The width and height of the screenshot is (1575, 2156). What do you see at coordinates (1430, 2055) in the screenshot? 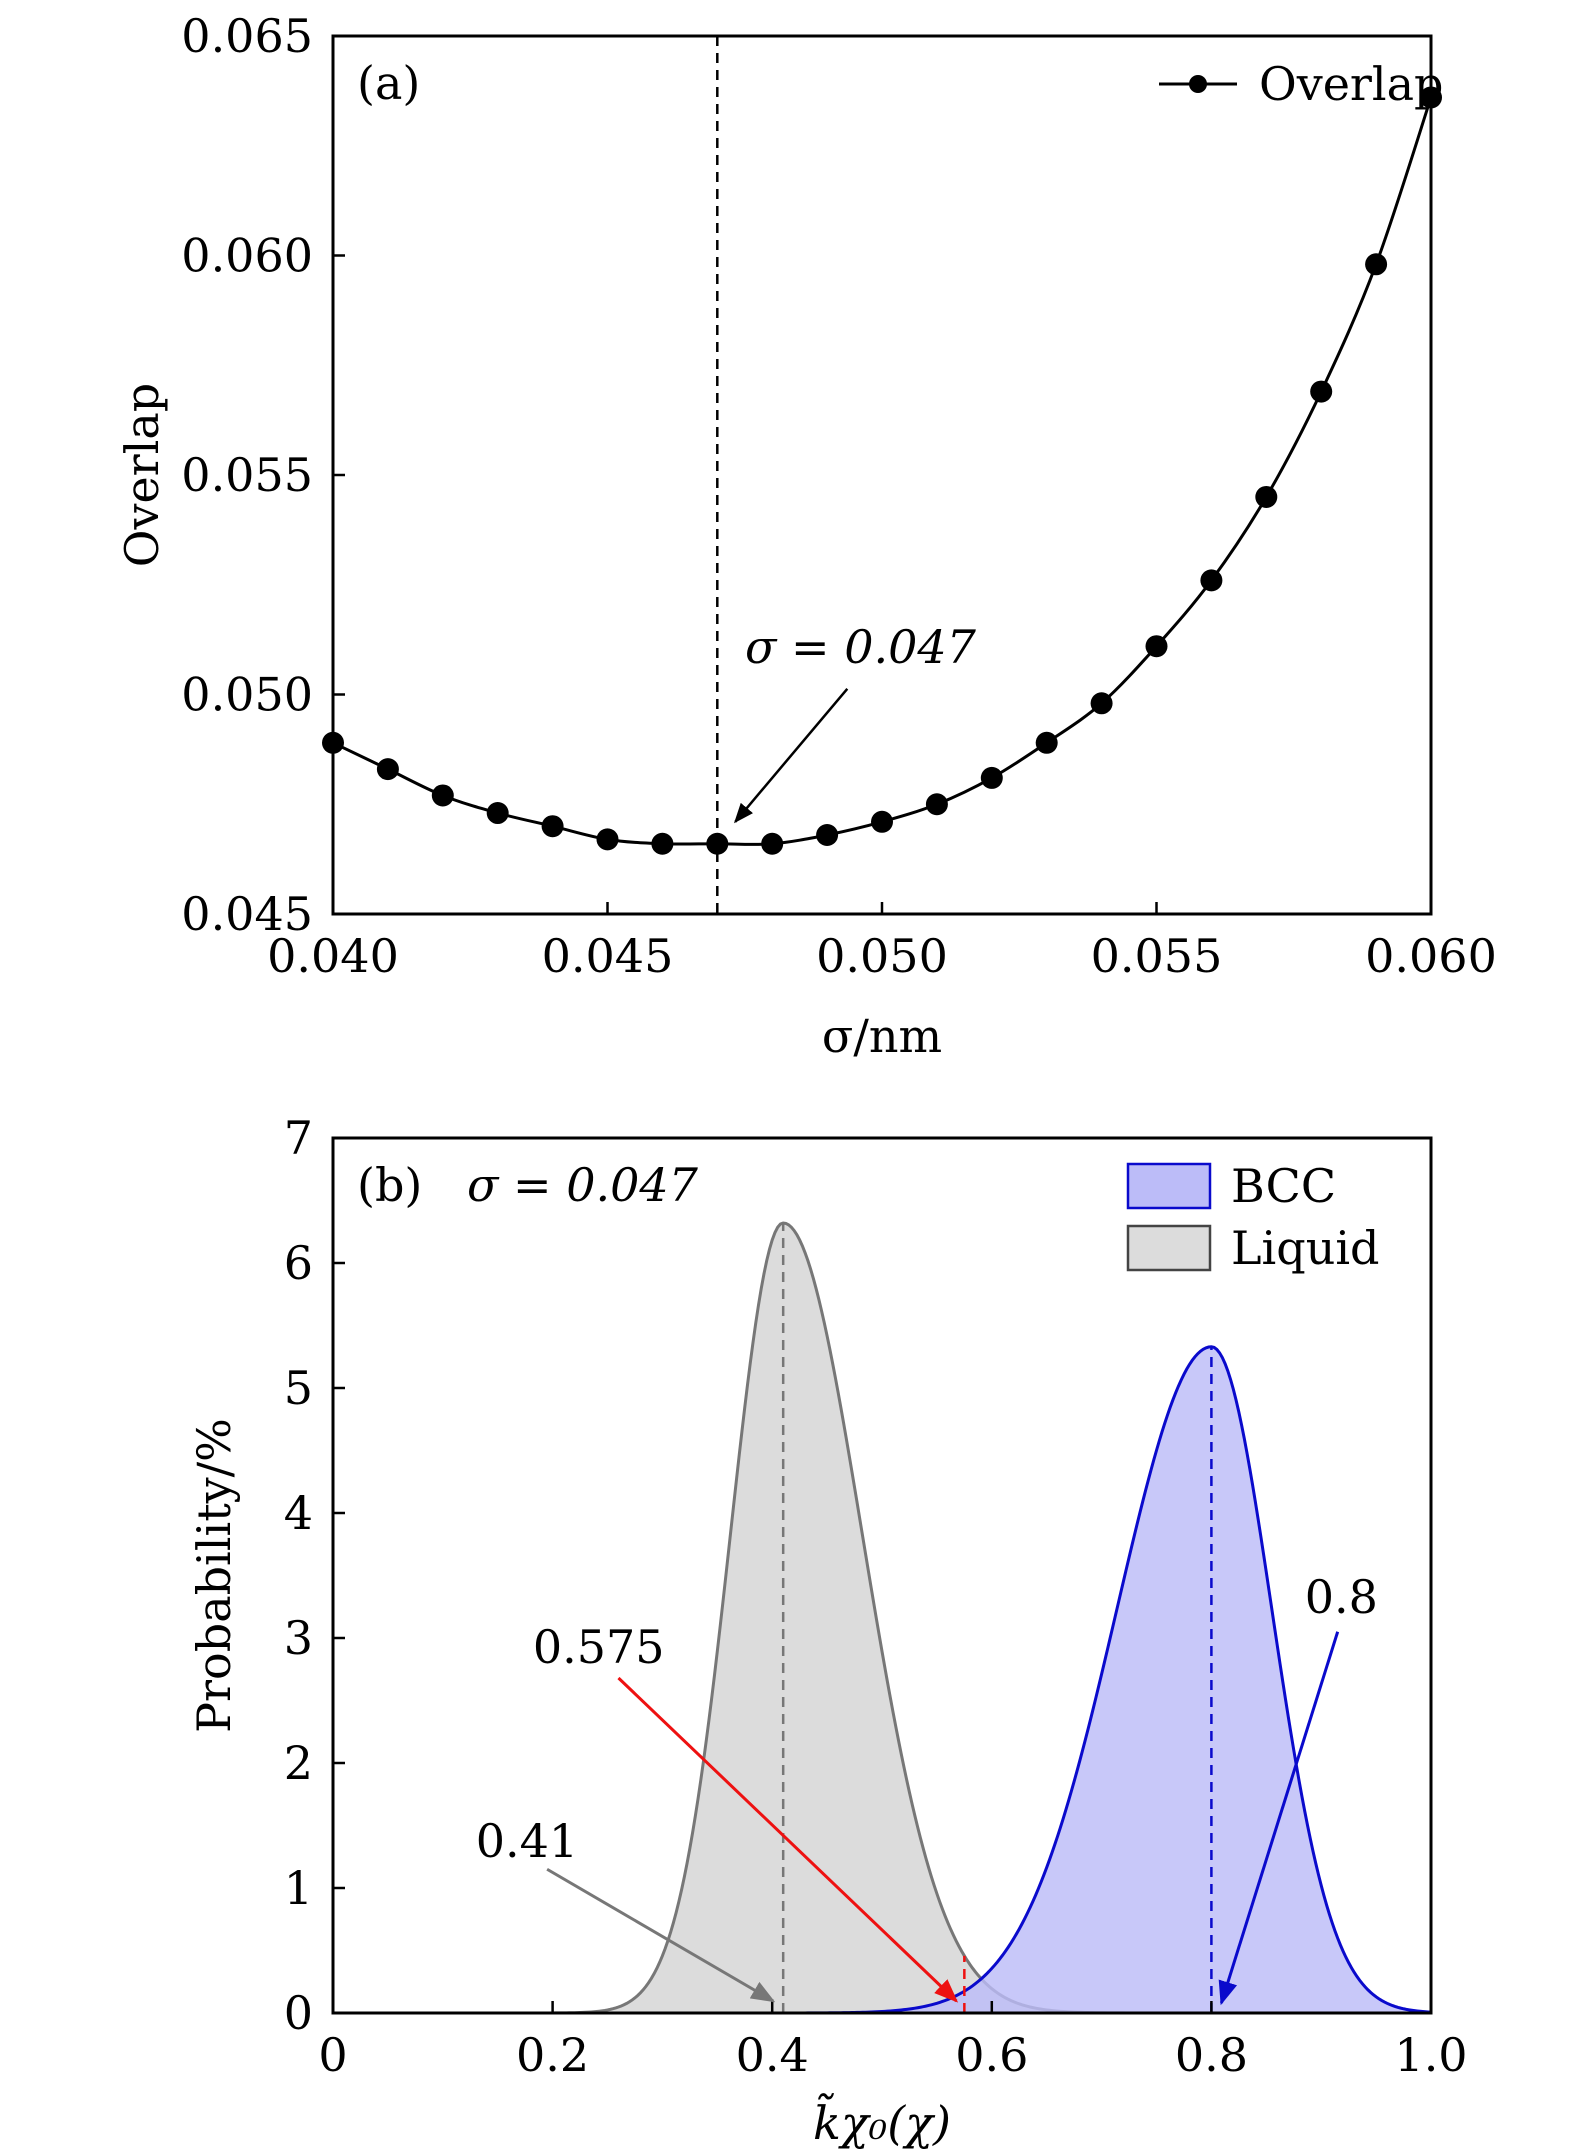
I see `x-tick-label-5: 1.0` at bounding box center [1430, 2055].